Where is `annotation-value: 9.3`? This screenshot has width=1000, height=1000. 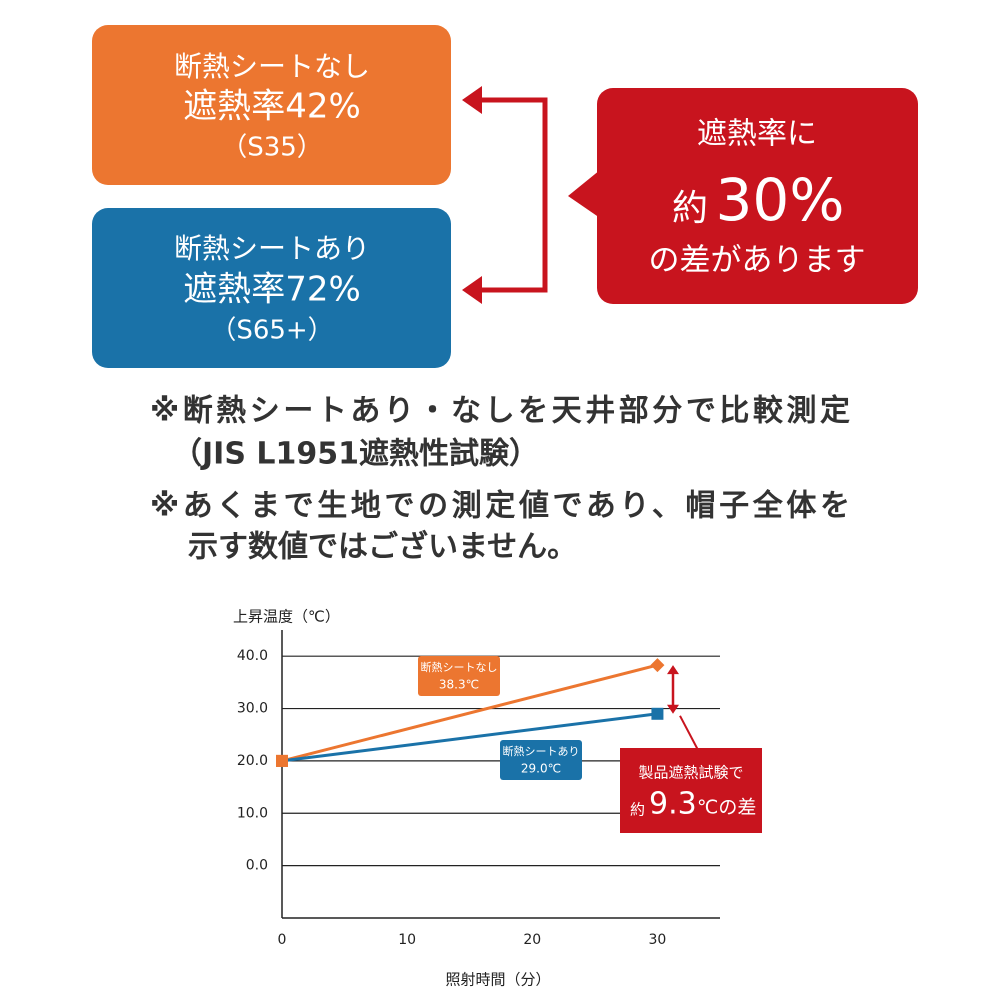
annotation-value: 9.3 is located at coordinates (673, 804).